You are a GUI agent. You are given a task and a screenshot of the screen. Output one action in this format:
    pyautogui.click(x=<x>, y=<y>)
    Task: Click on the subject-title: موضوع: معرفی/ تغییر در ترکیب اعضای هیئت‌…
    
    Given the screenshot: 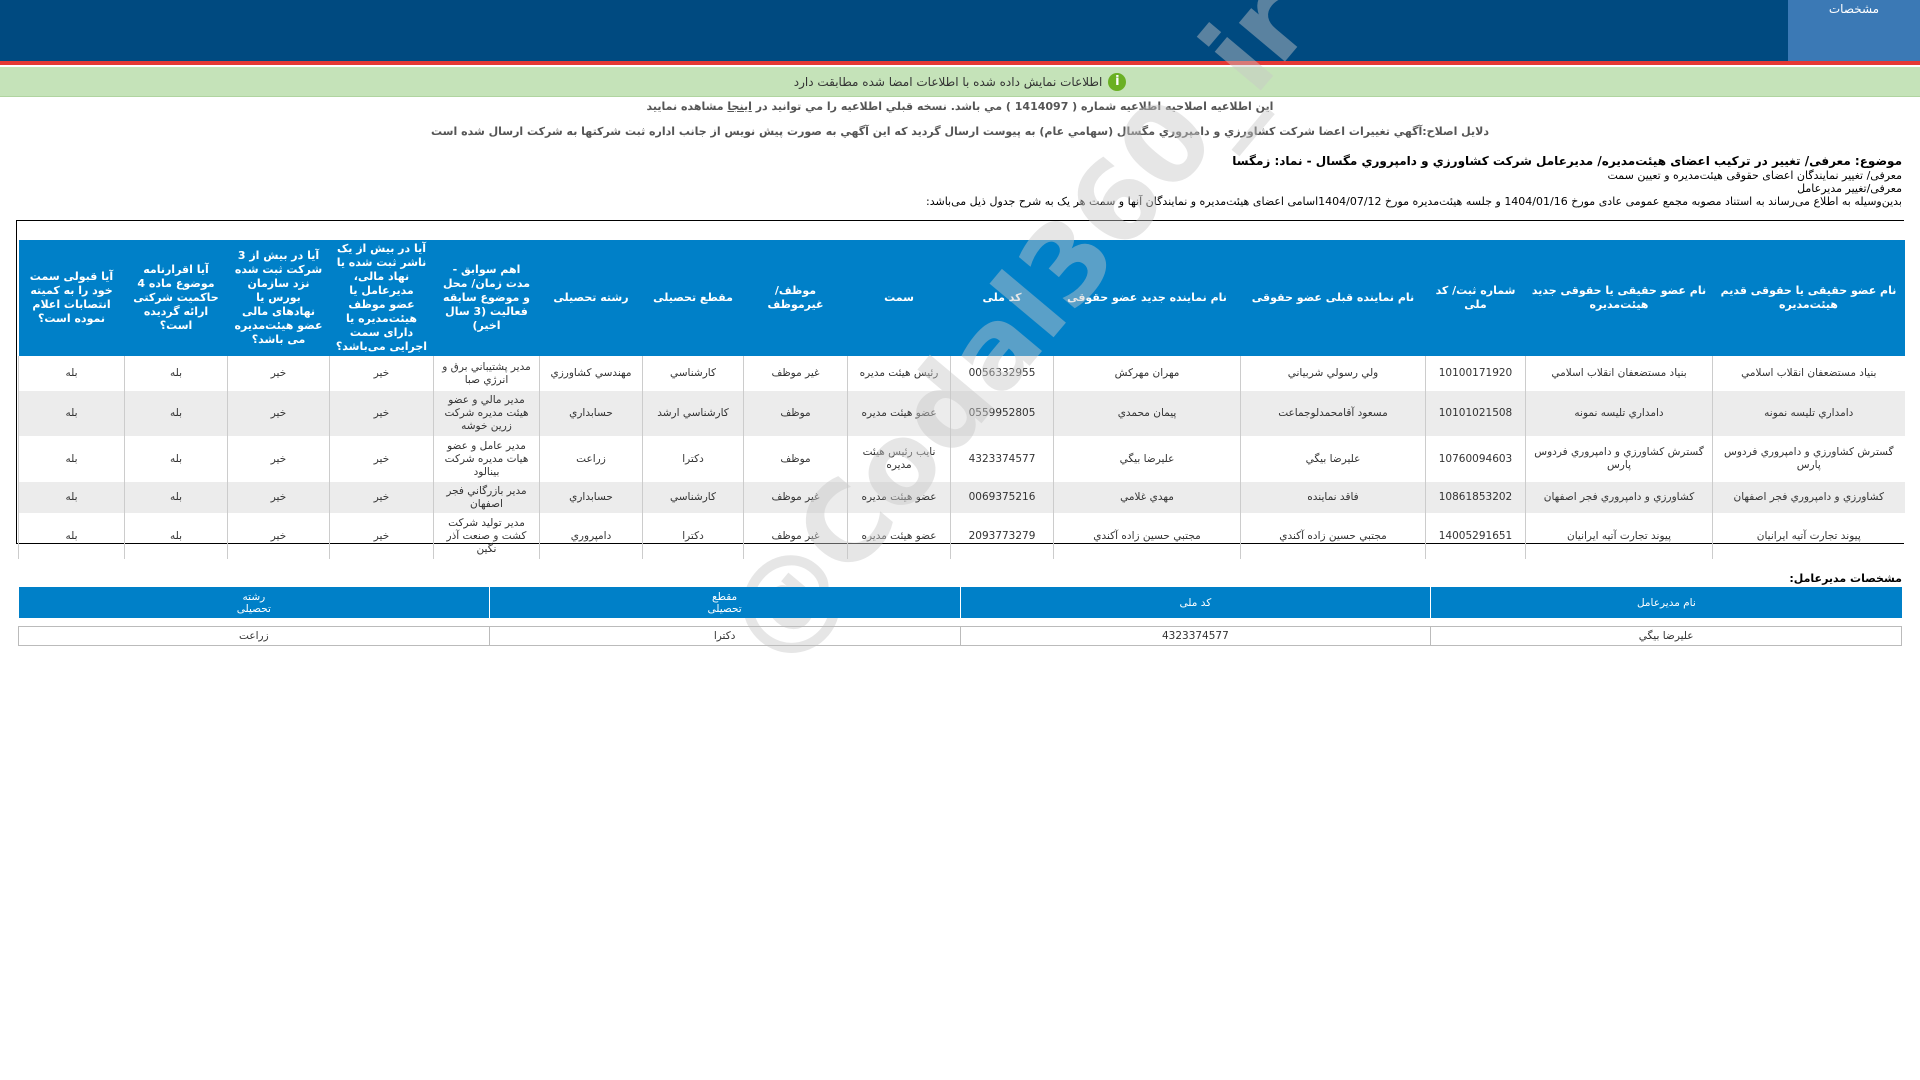 What is the action you would take?
    pyautogui.click(x=1567, y=161)
    